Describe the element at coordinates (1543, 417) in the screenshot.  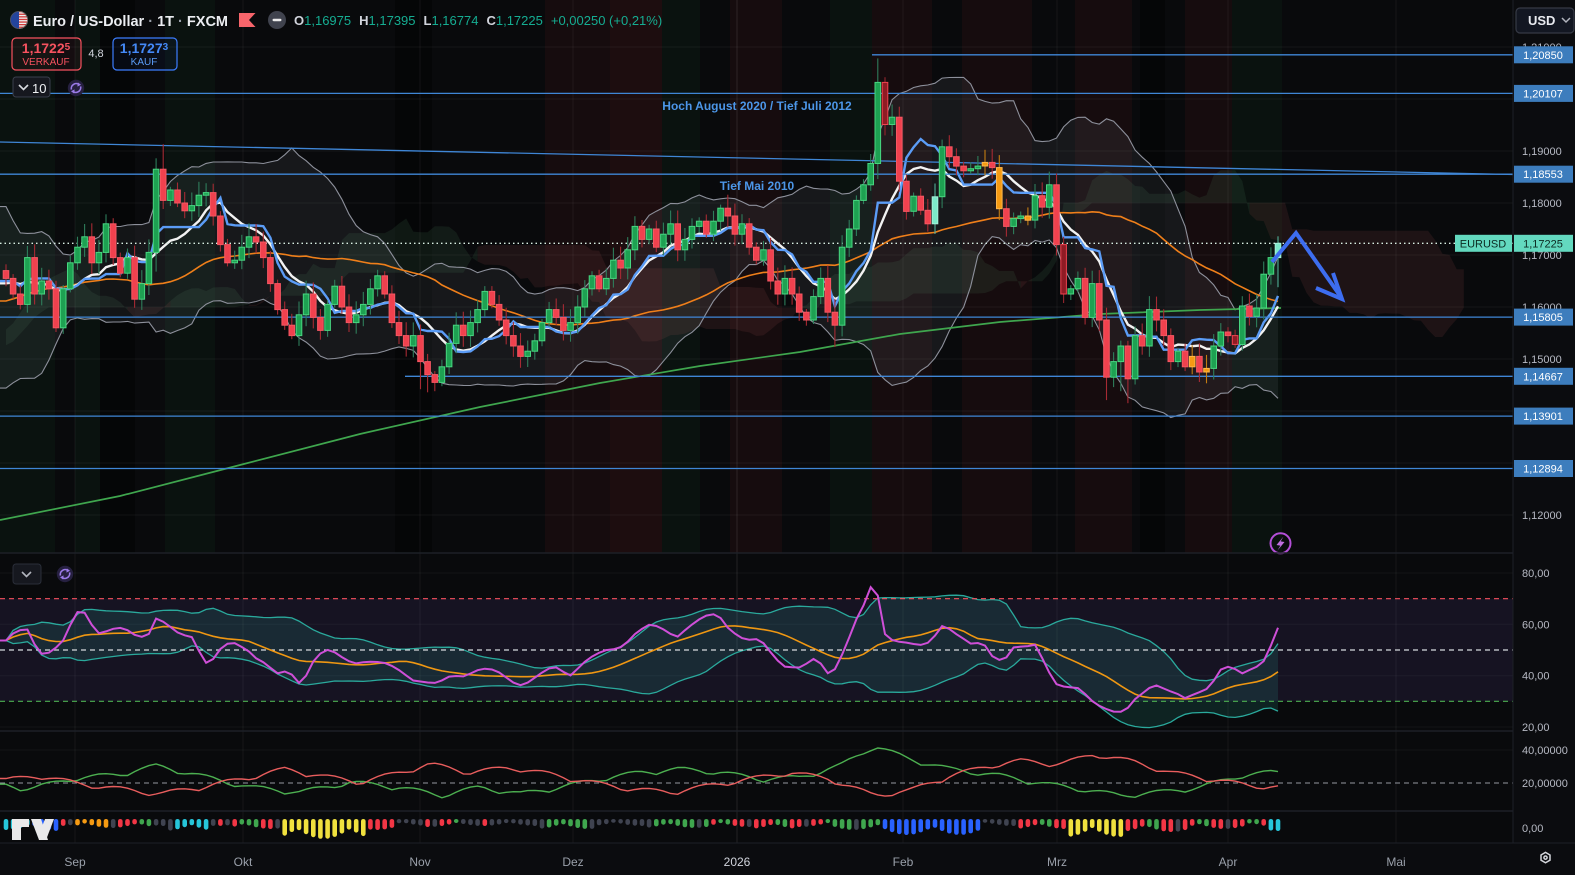
I see `svg-text: 1,13901` at that location.